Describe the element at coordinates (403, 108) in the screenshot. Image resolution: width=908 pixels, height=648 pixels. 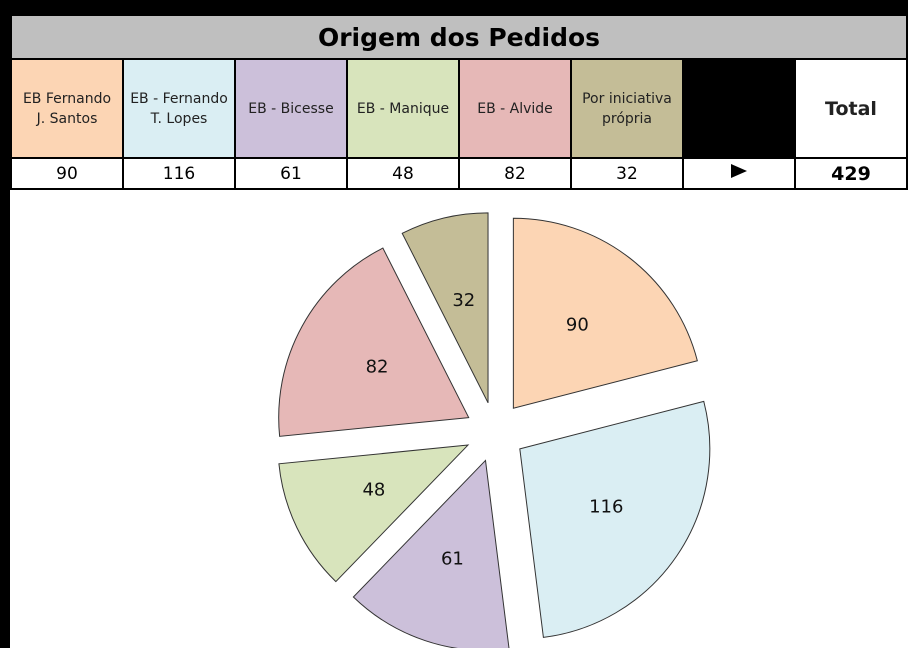
I see `header-cell: EB - Manique` at that location.